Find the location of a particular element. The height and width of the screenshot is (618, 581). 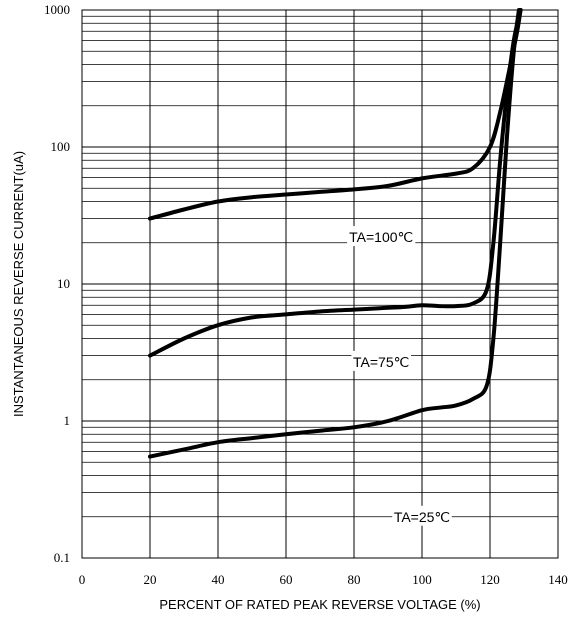

x-tick-label: 80 is located at coordinates (354, 579).